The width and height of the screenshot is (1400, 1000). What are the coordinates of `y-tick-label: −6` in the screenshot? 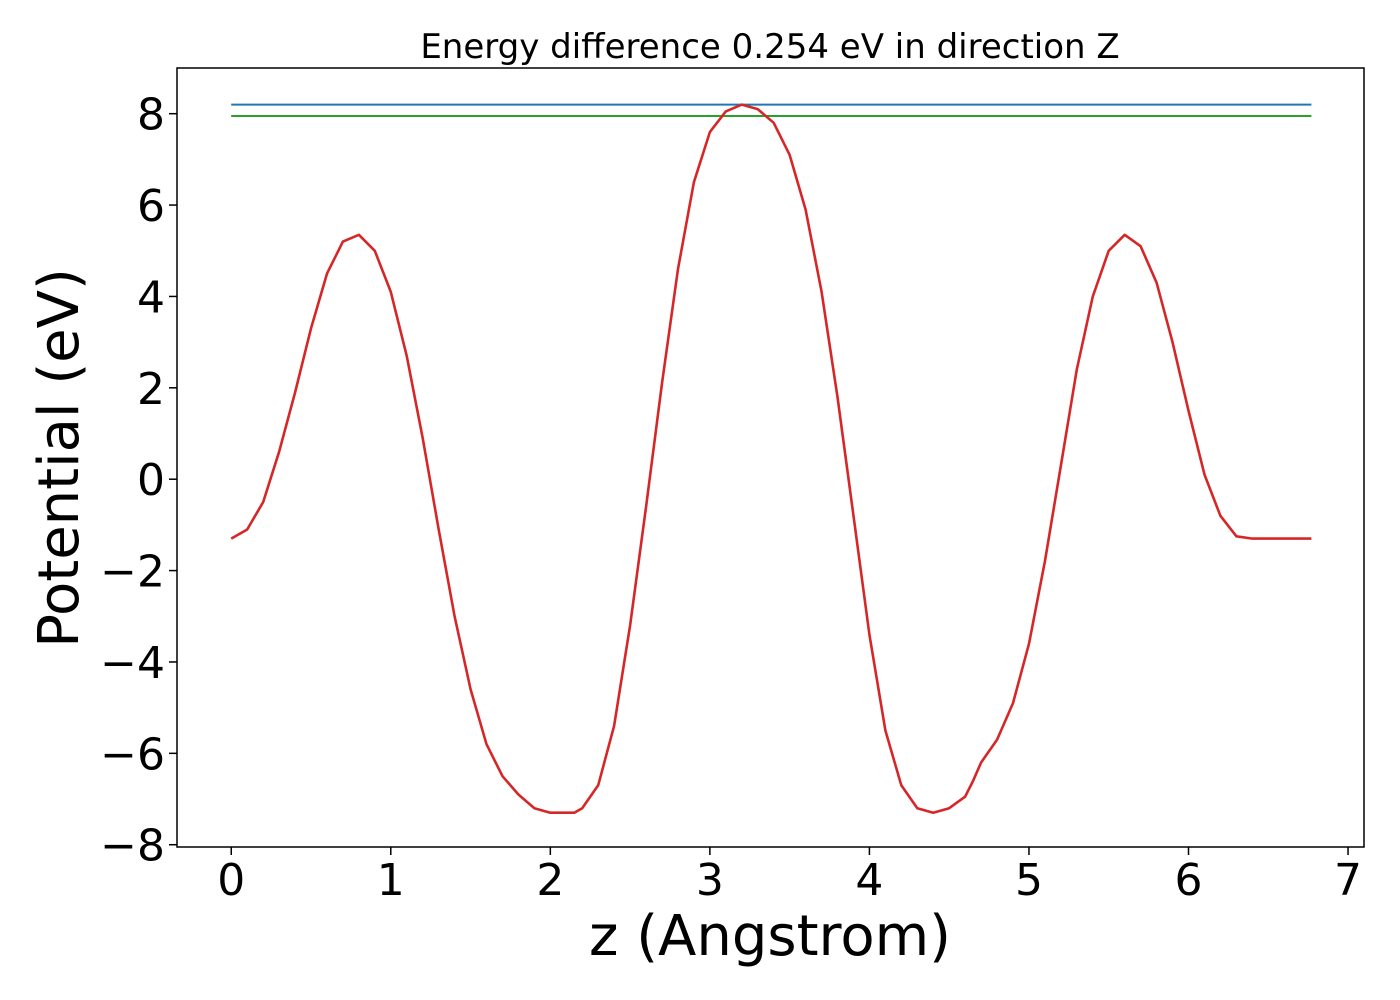 It's located at (132, 754).